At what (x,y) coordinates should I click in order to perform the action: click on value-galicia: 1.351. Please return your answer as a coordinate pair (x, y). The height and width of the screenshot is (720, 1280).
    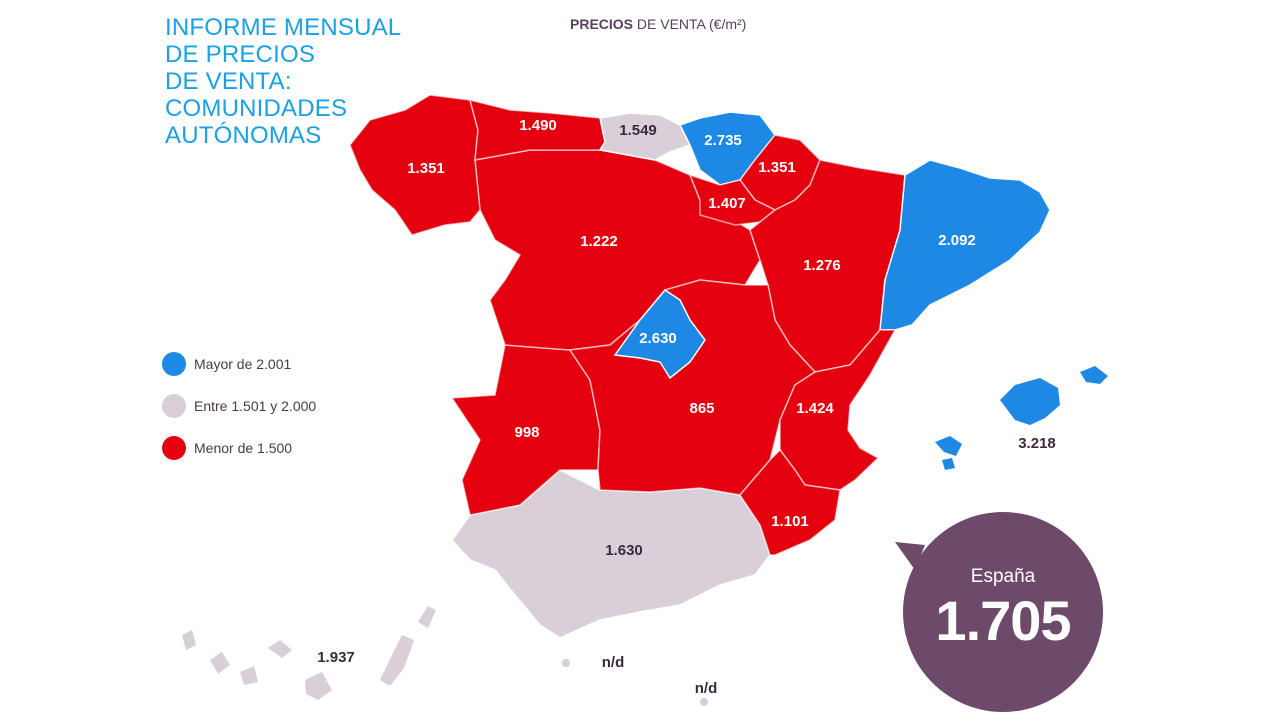
    Looking at the image, I should click on (426, 168).